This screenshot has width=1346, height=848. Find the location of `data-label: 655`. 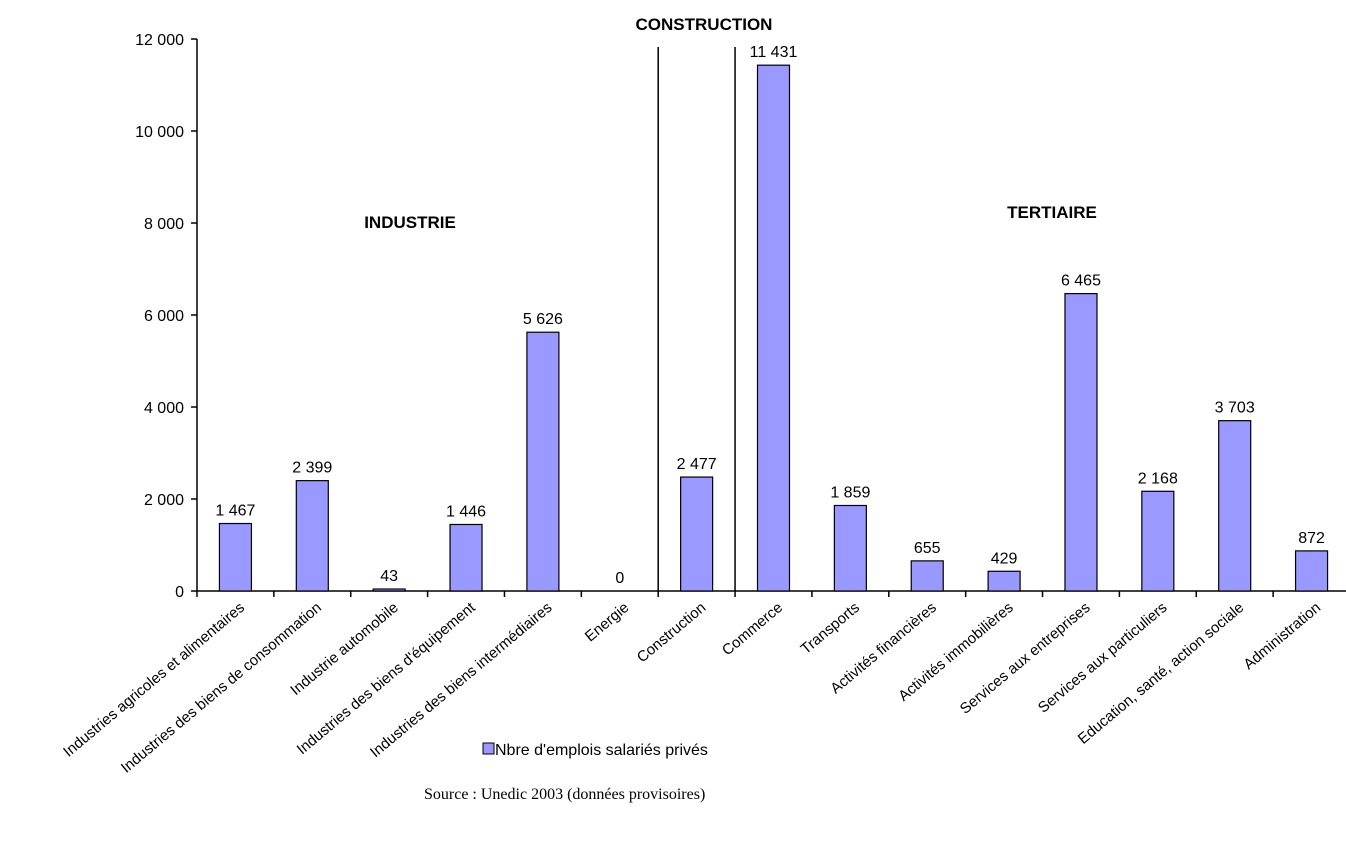

data-label: 655 is located at coordinates (927, 548).